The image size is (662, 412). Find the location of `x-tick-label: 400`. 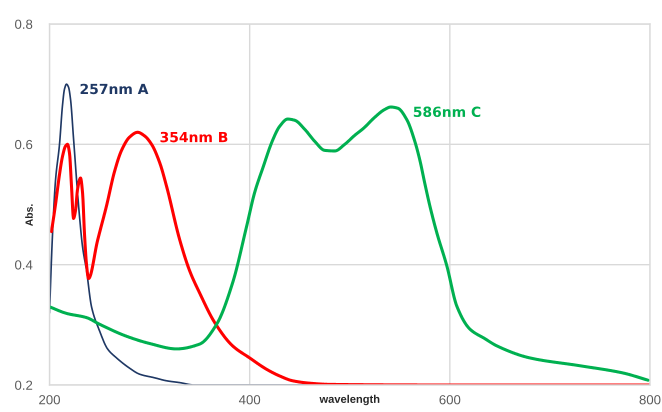

x-tick-label: 400 is located at coordinates (249, 399).